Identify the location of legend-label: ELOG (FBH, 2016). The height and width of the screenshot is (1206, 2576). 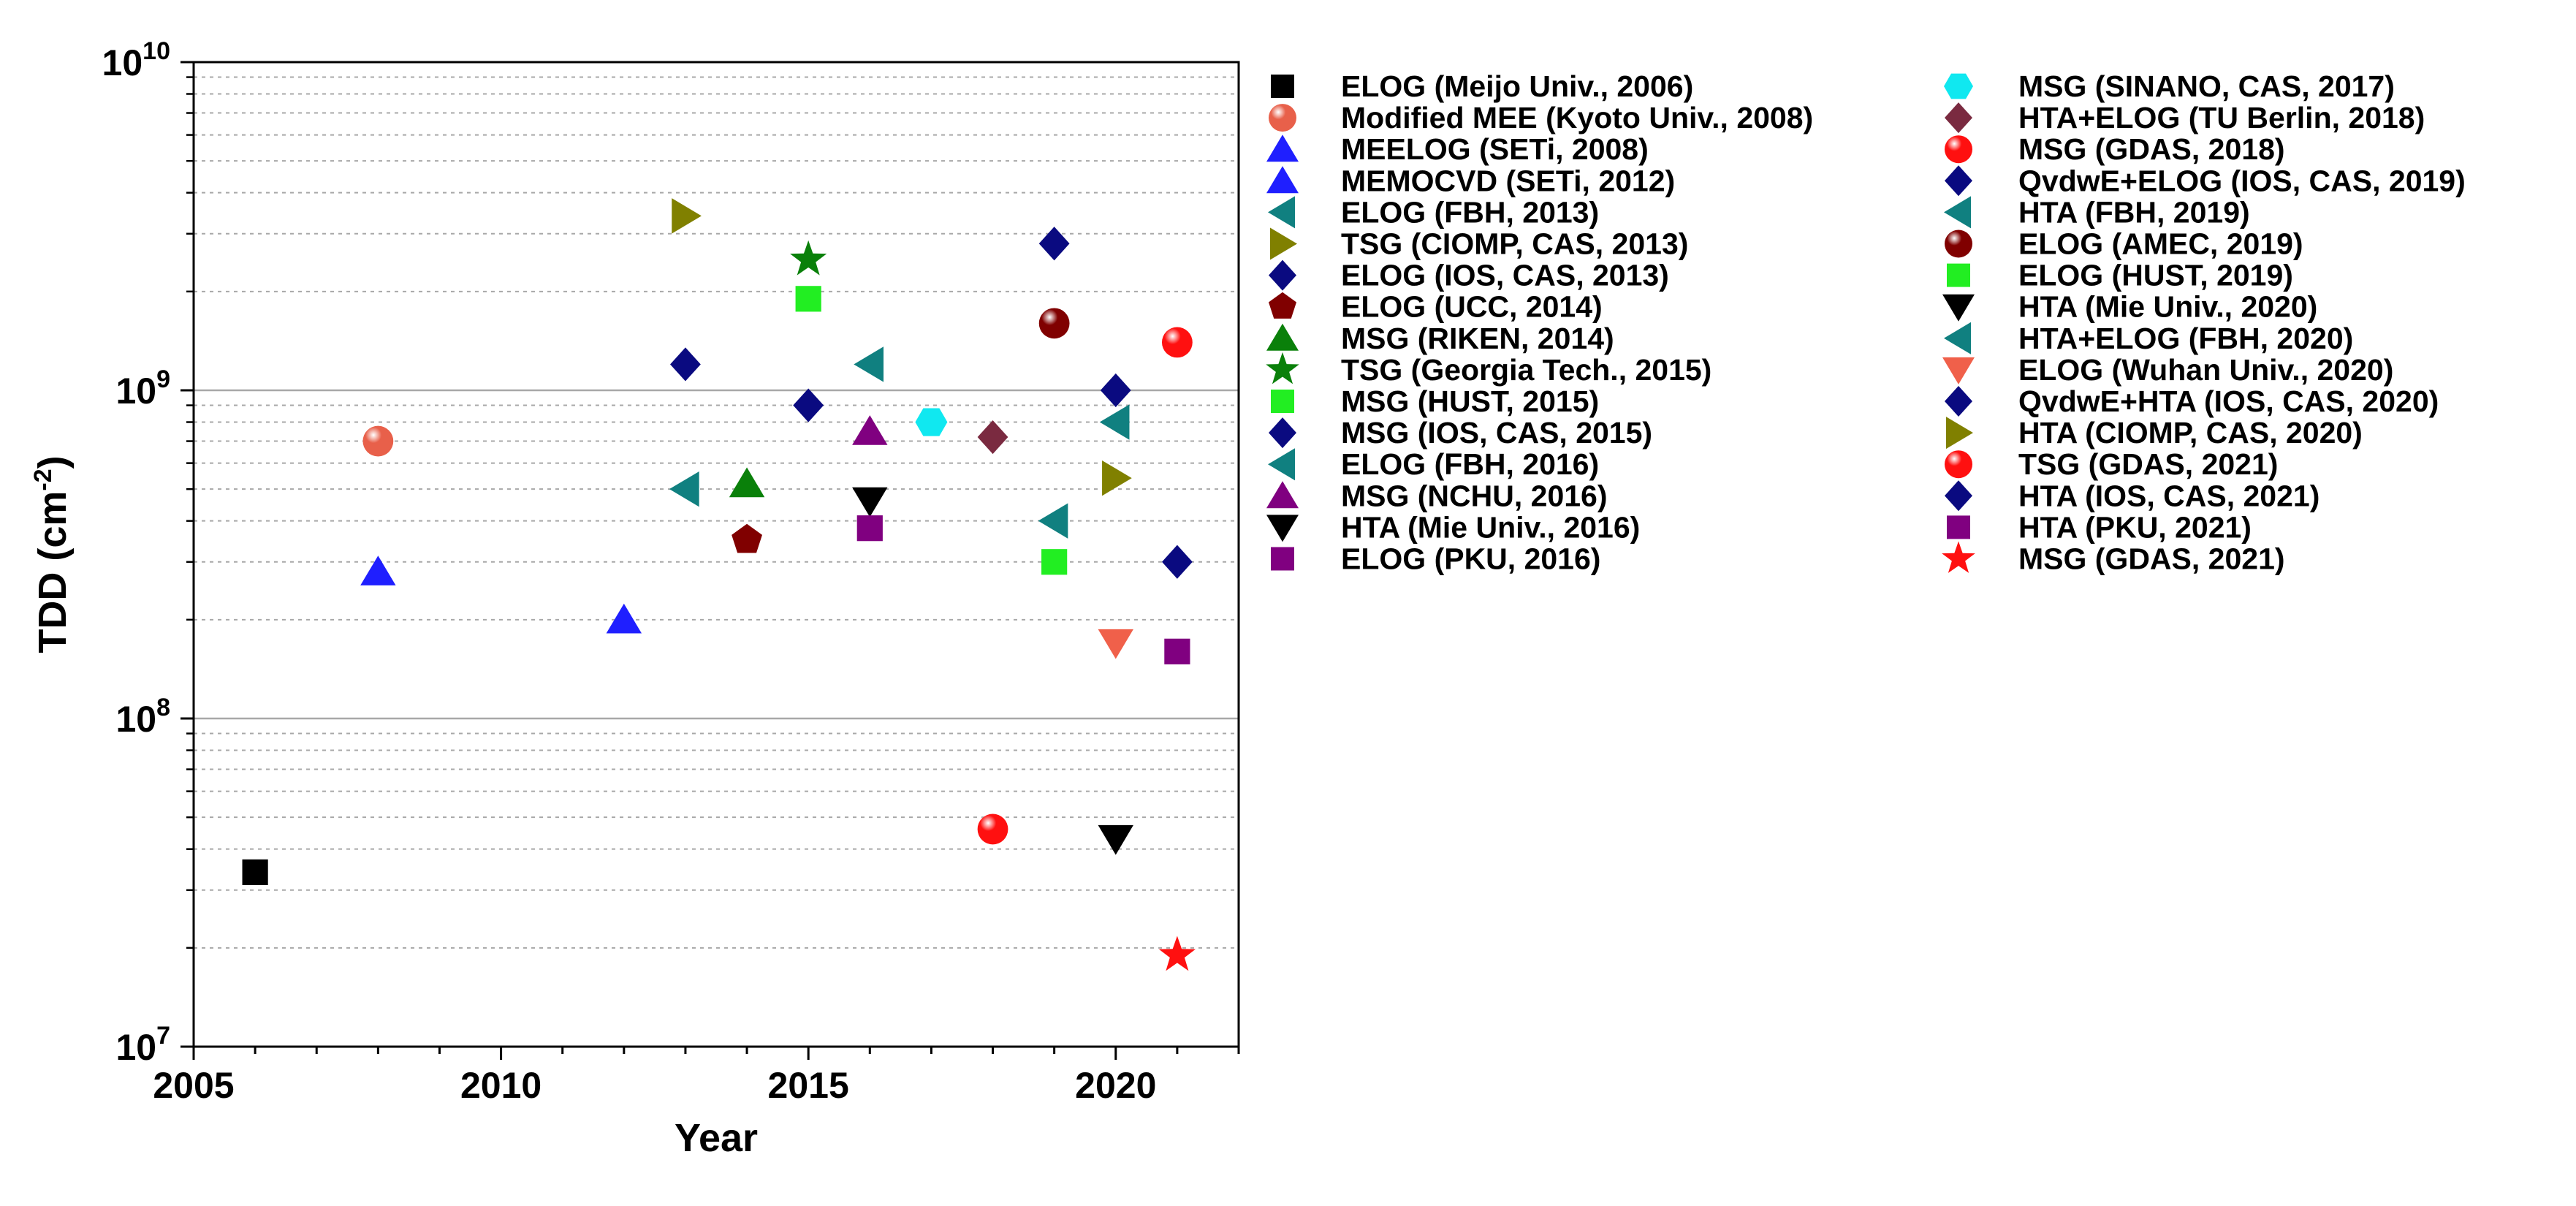
(1470, 464).